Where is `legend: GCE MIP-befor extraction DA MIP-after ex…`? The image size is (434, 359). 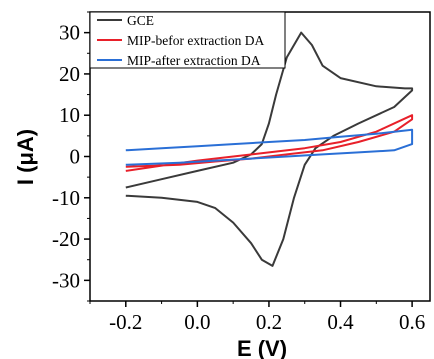 legend: GCE MIP-befor extraction DA MIP-after ex… is located at coordinates (187, 40).